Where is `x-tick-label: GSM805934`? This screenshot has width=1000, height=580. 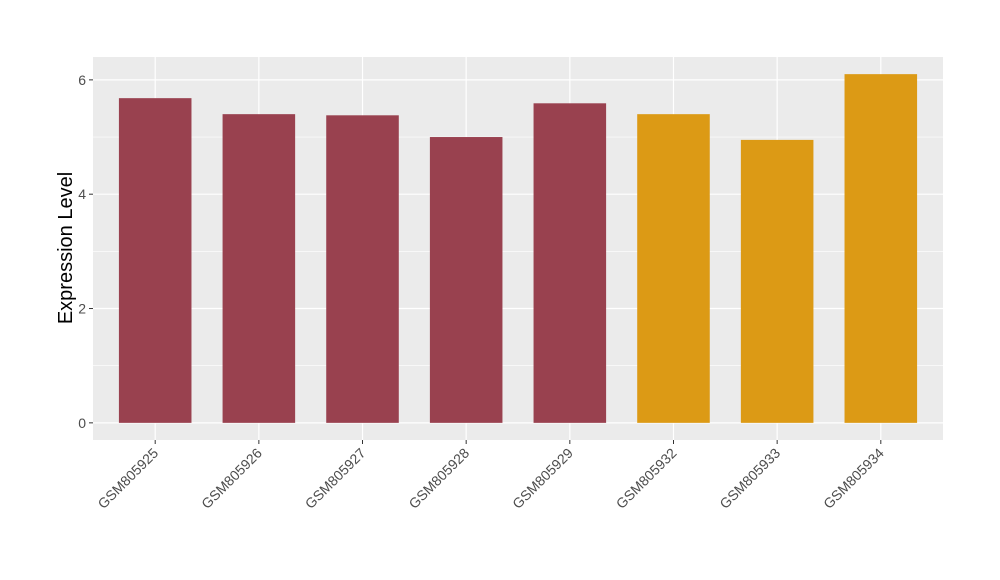 x-tick-label: GSM805934 is located at coordinates (853, 478).